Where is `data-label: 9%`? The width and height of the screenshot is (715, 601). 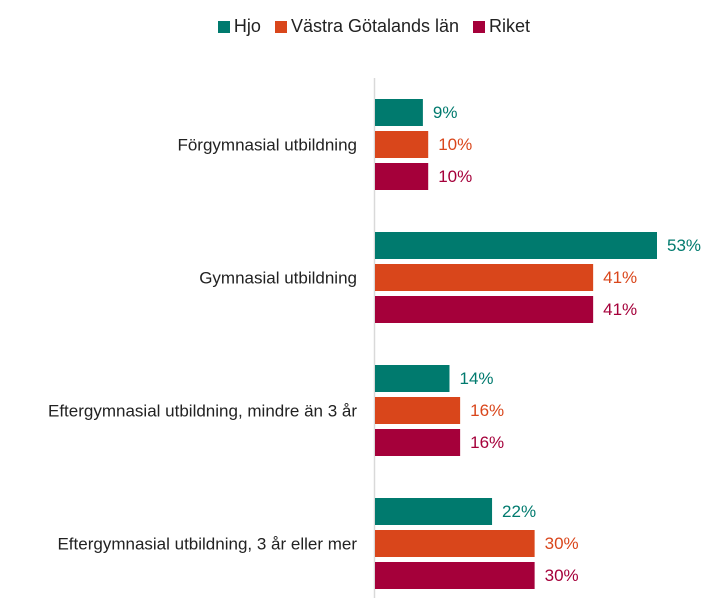
data-label: 9% is located at coordinates (445, 112).